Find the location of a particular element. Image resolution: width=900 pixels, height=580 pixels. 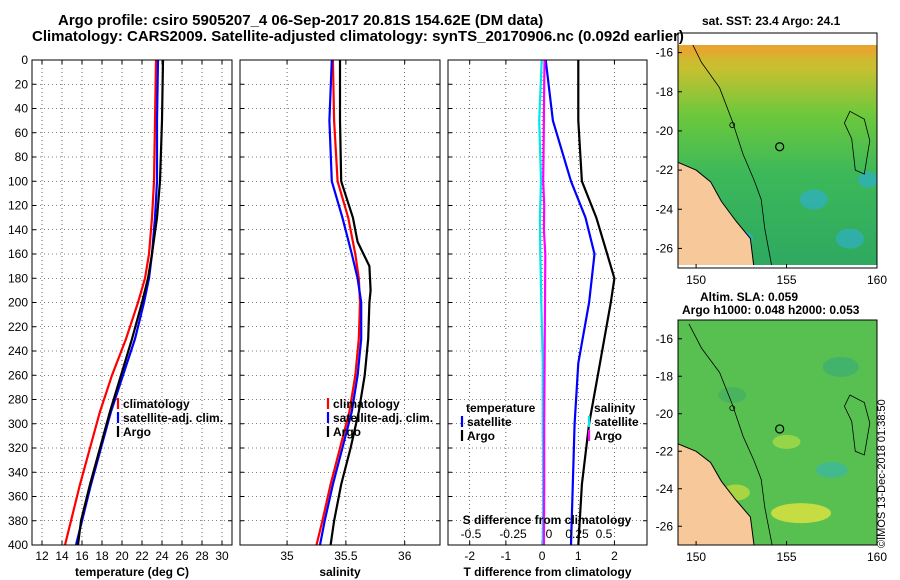

x-tick-label: 18 is located at coordinates (102, 556).